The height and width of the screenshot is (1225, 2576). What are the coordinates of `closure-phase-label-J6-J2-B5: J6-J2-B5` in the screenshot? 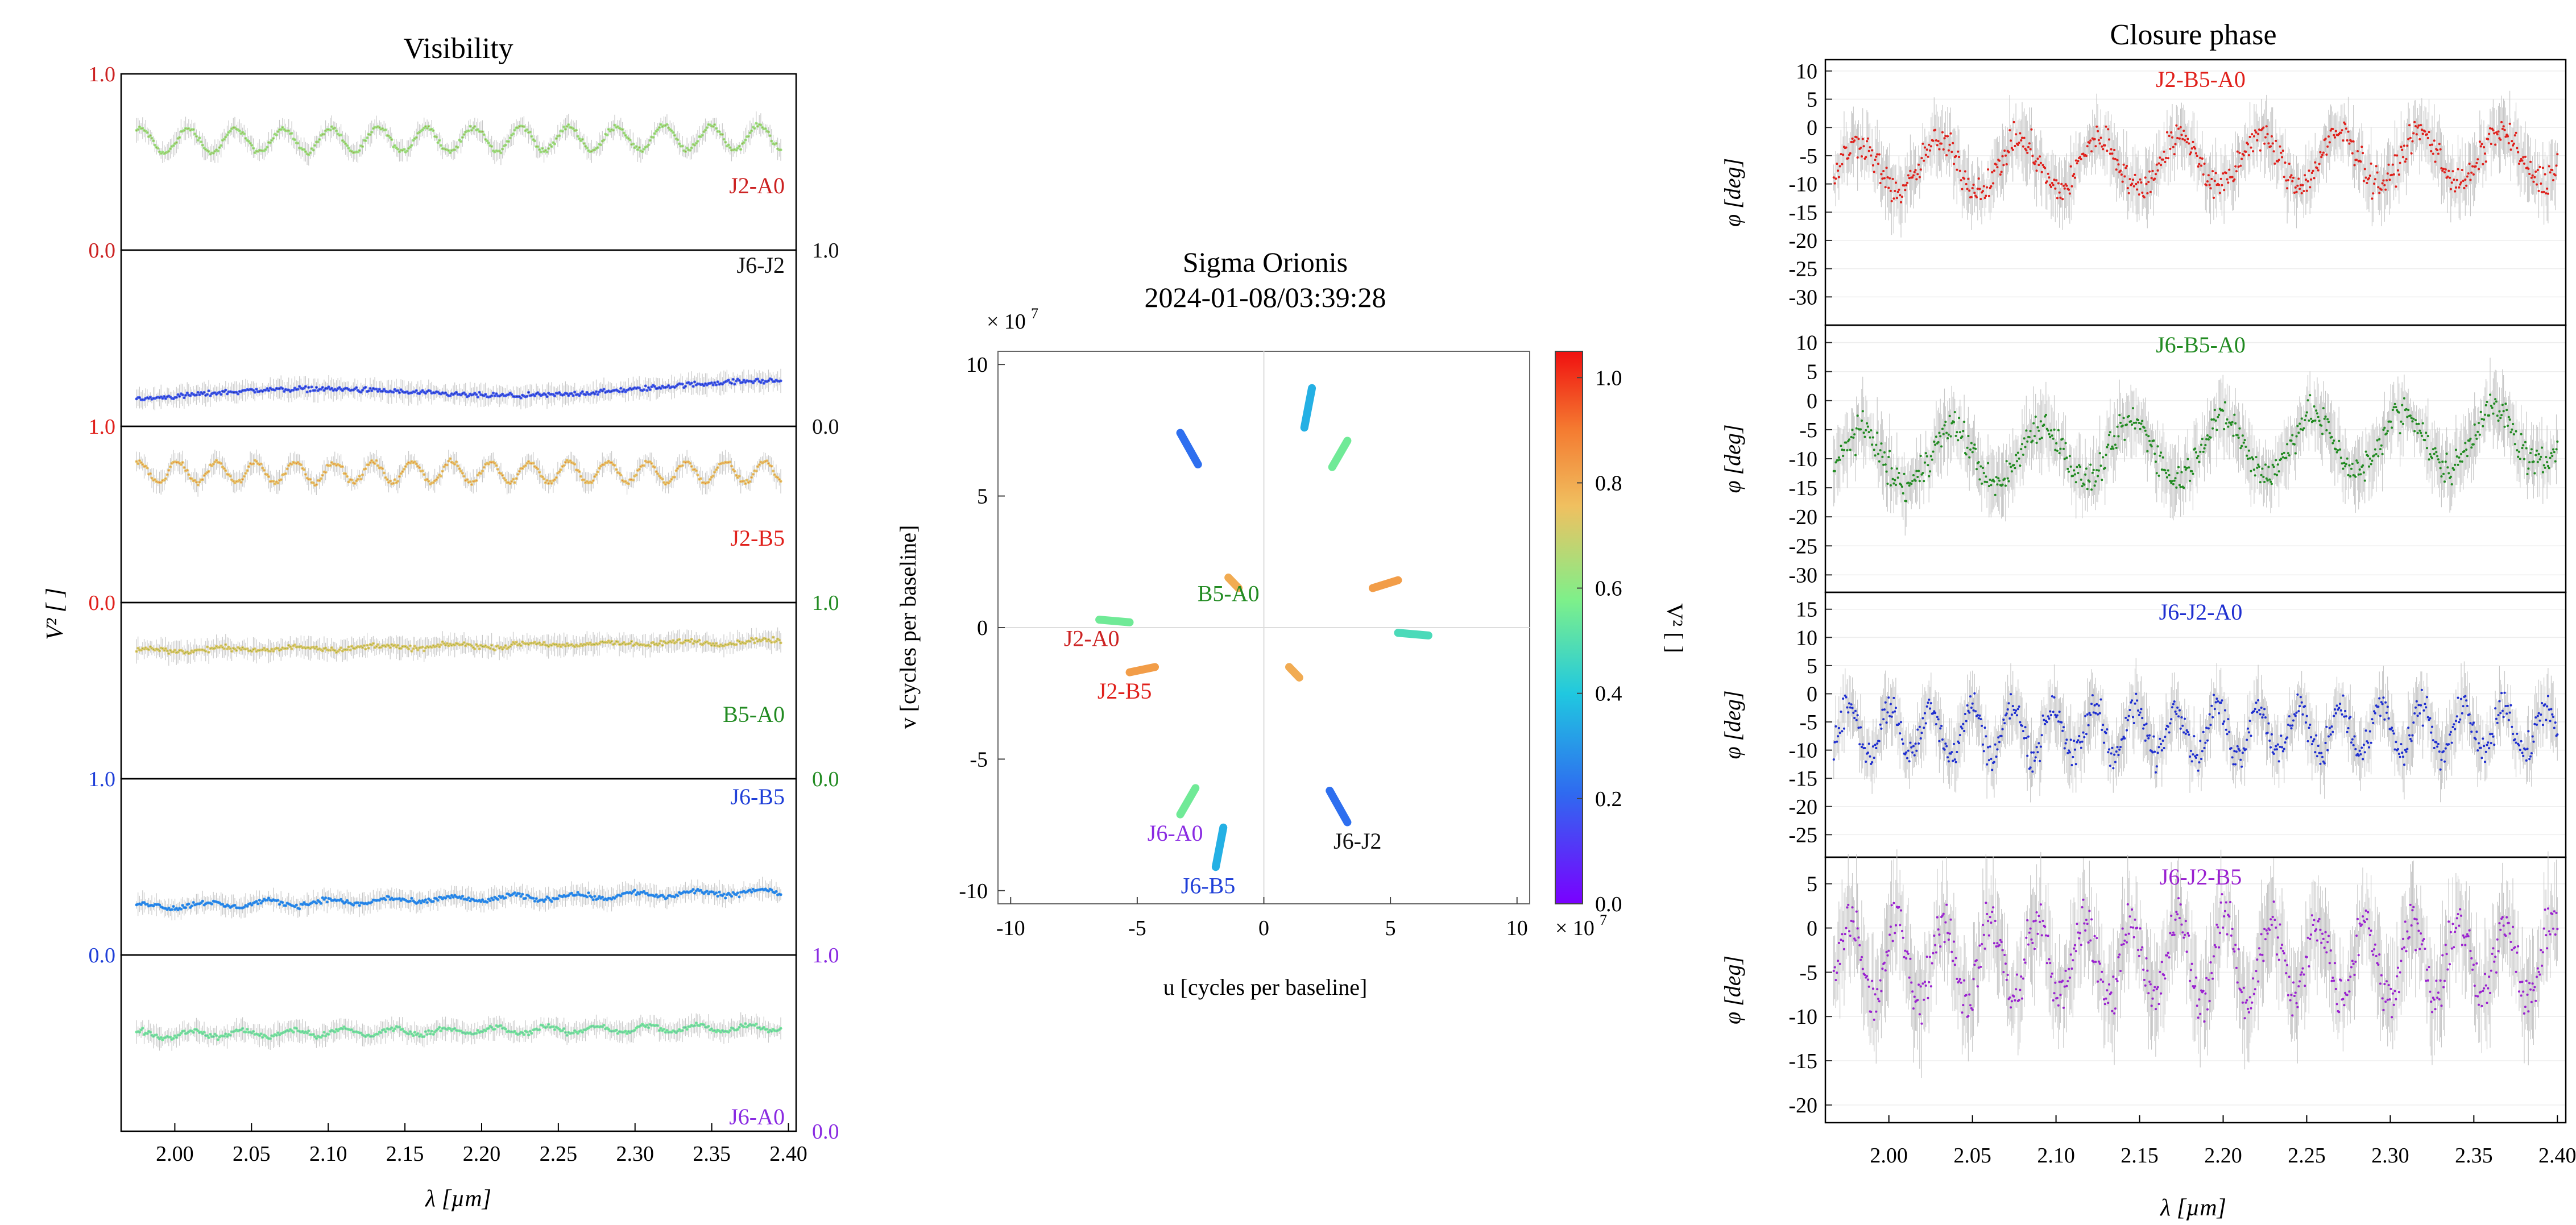 It's located at (2201, 877).